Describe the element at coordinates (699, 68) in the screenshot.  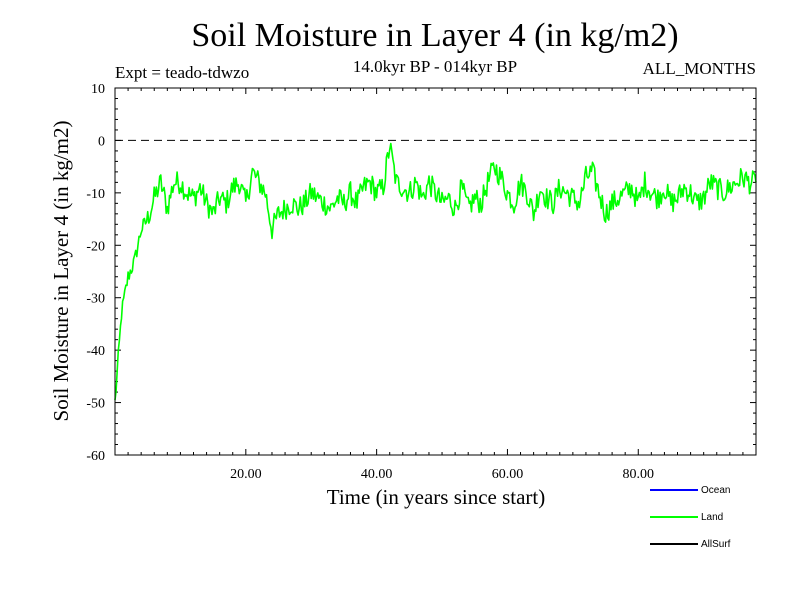
I see `months-label: ALL_MONTHS` at that location.